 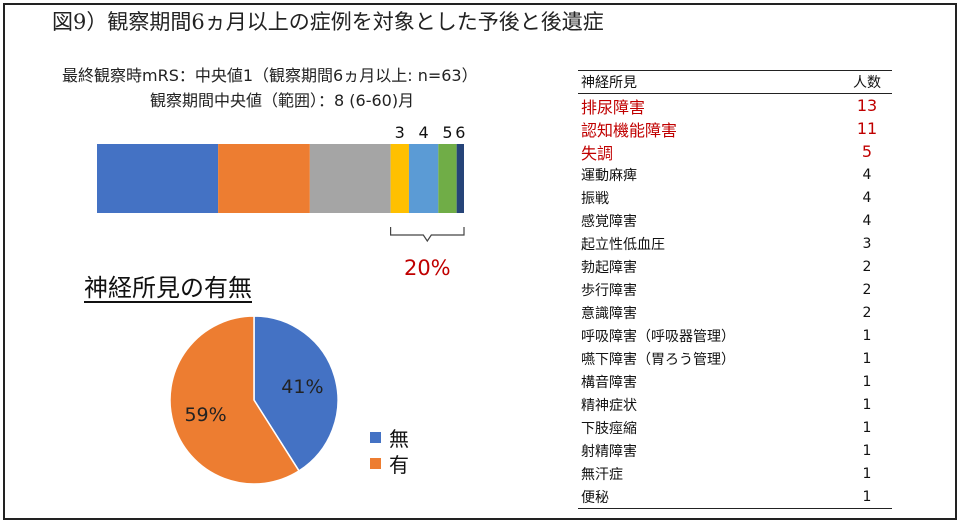 What do you see at coordinates (658, 336) in the screenshot?
I see `finding-cell: 呼吸障害（呼吸器管理）` at bounding box center [658, 336].